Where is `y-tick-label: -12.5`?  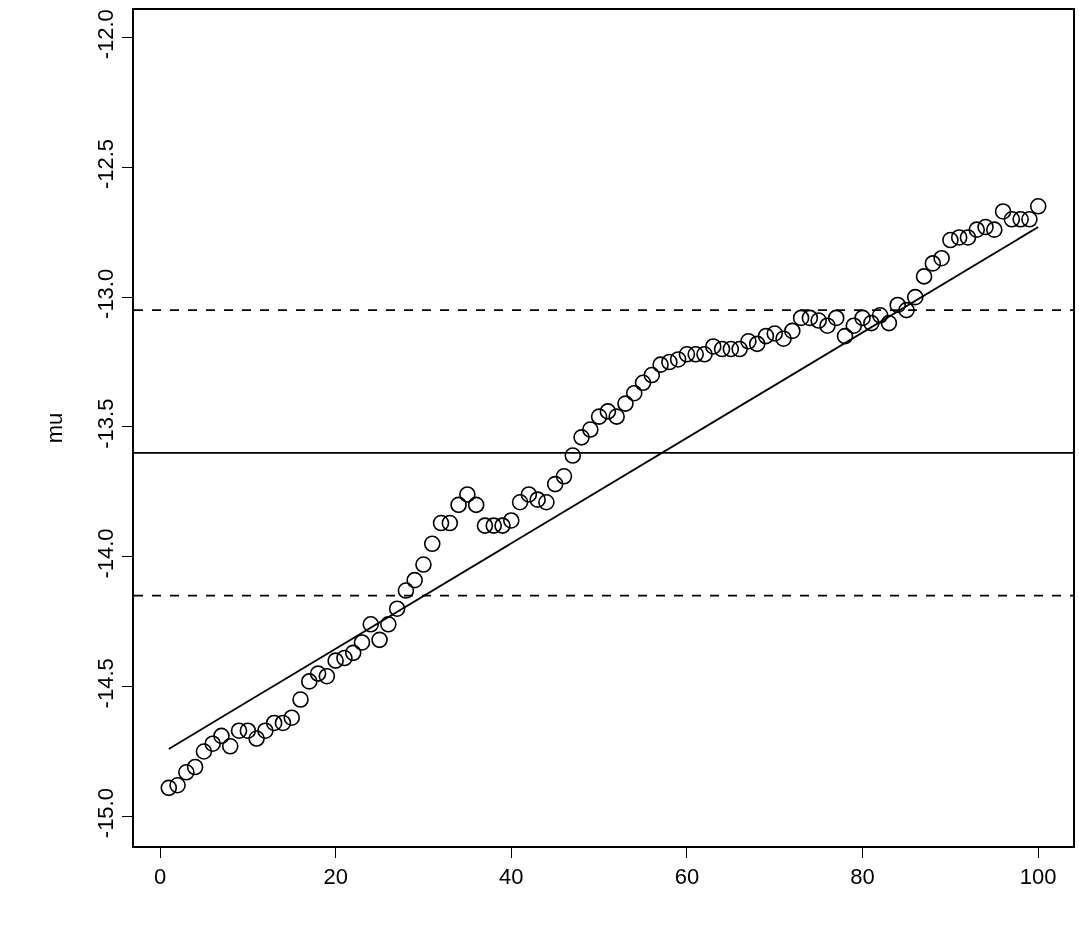 y-tick-label: -12.5 is located at coordinates (106, 164).